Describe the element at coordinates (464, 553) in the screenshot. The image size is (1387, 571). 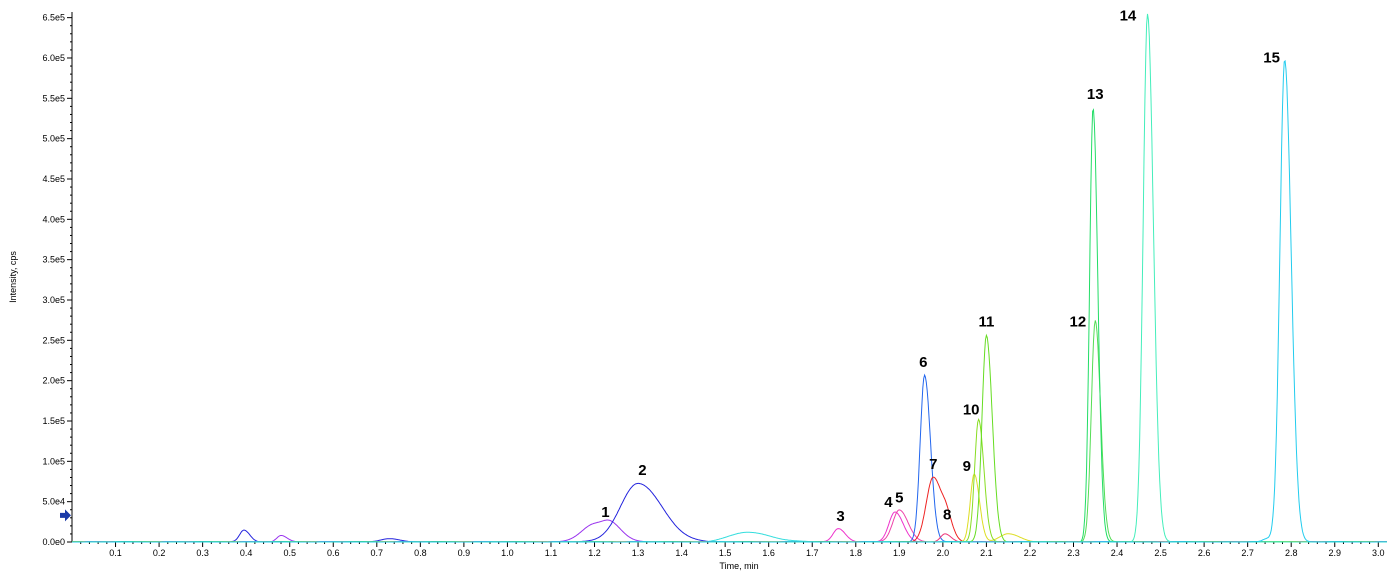
I see `x-tick-label: 0.9` at that location.